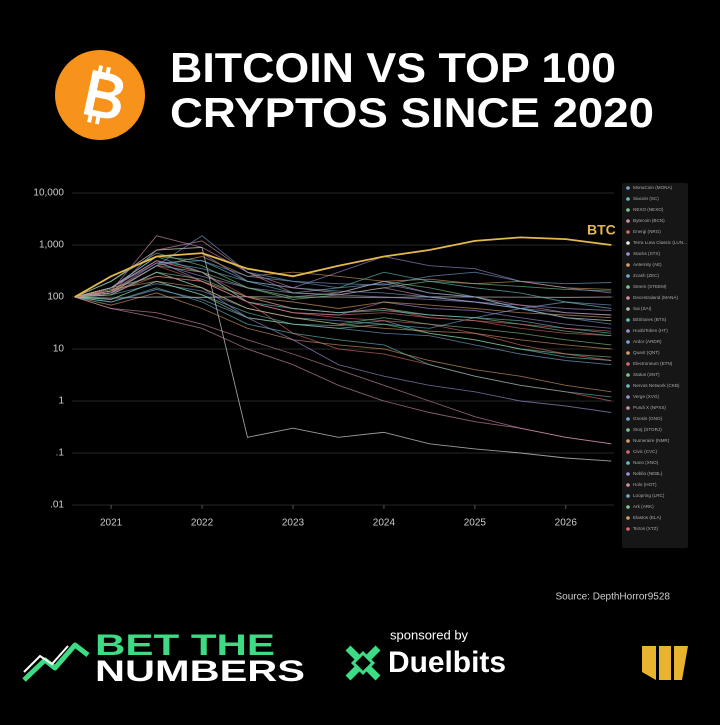 This screenshot has width=720, height=725. Describe the element at coordinates (648, 209) in the screenshot. I see `legend-label: NEXO (NEXO)` at that location.